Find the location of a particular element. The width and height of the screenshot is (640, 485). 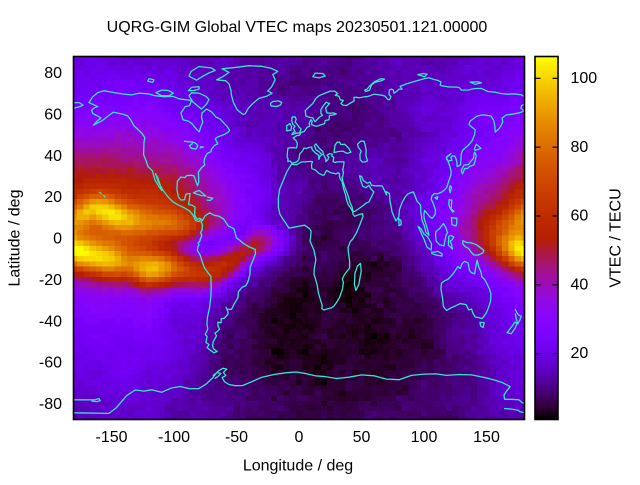

svg-text: -60 is located at coordinates (50, 363).